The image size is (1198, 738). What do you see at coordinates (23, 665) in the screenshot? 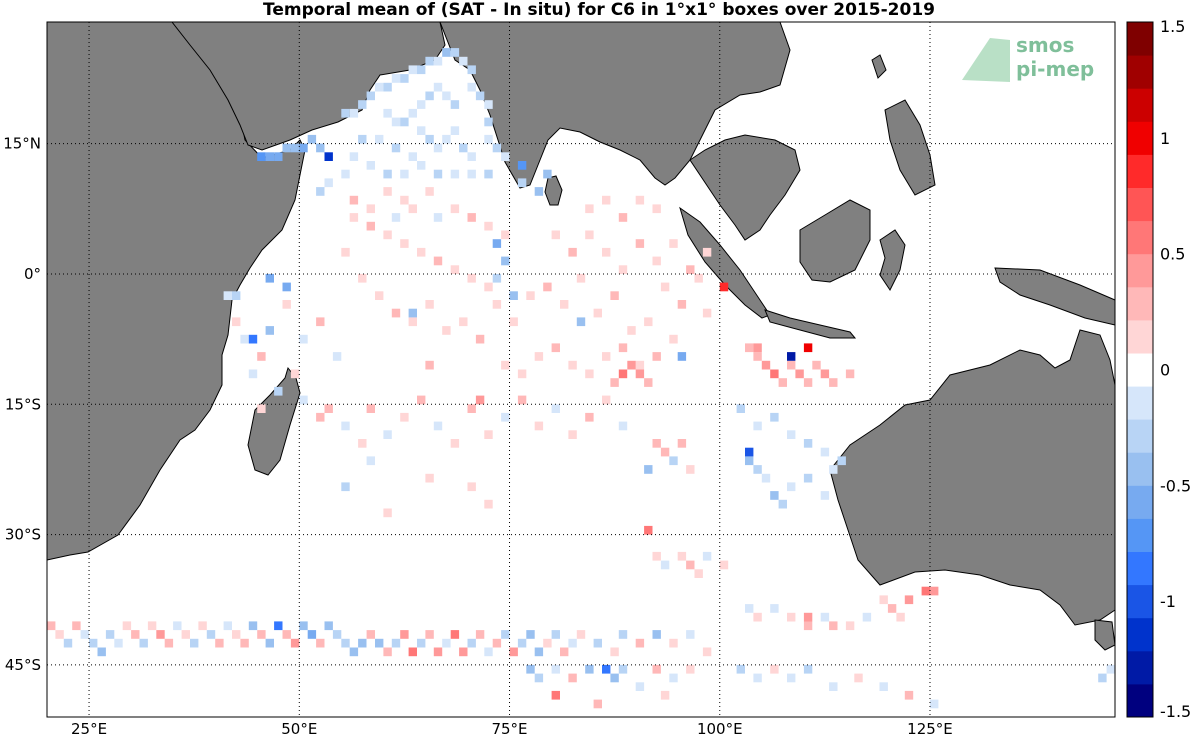
I see `latitude-tick-label: 45°S` at bounding box center [23, 665].